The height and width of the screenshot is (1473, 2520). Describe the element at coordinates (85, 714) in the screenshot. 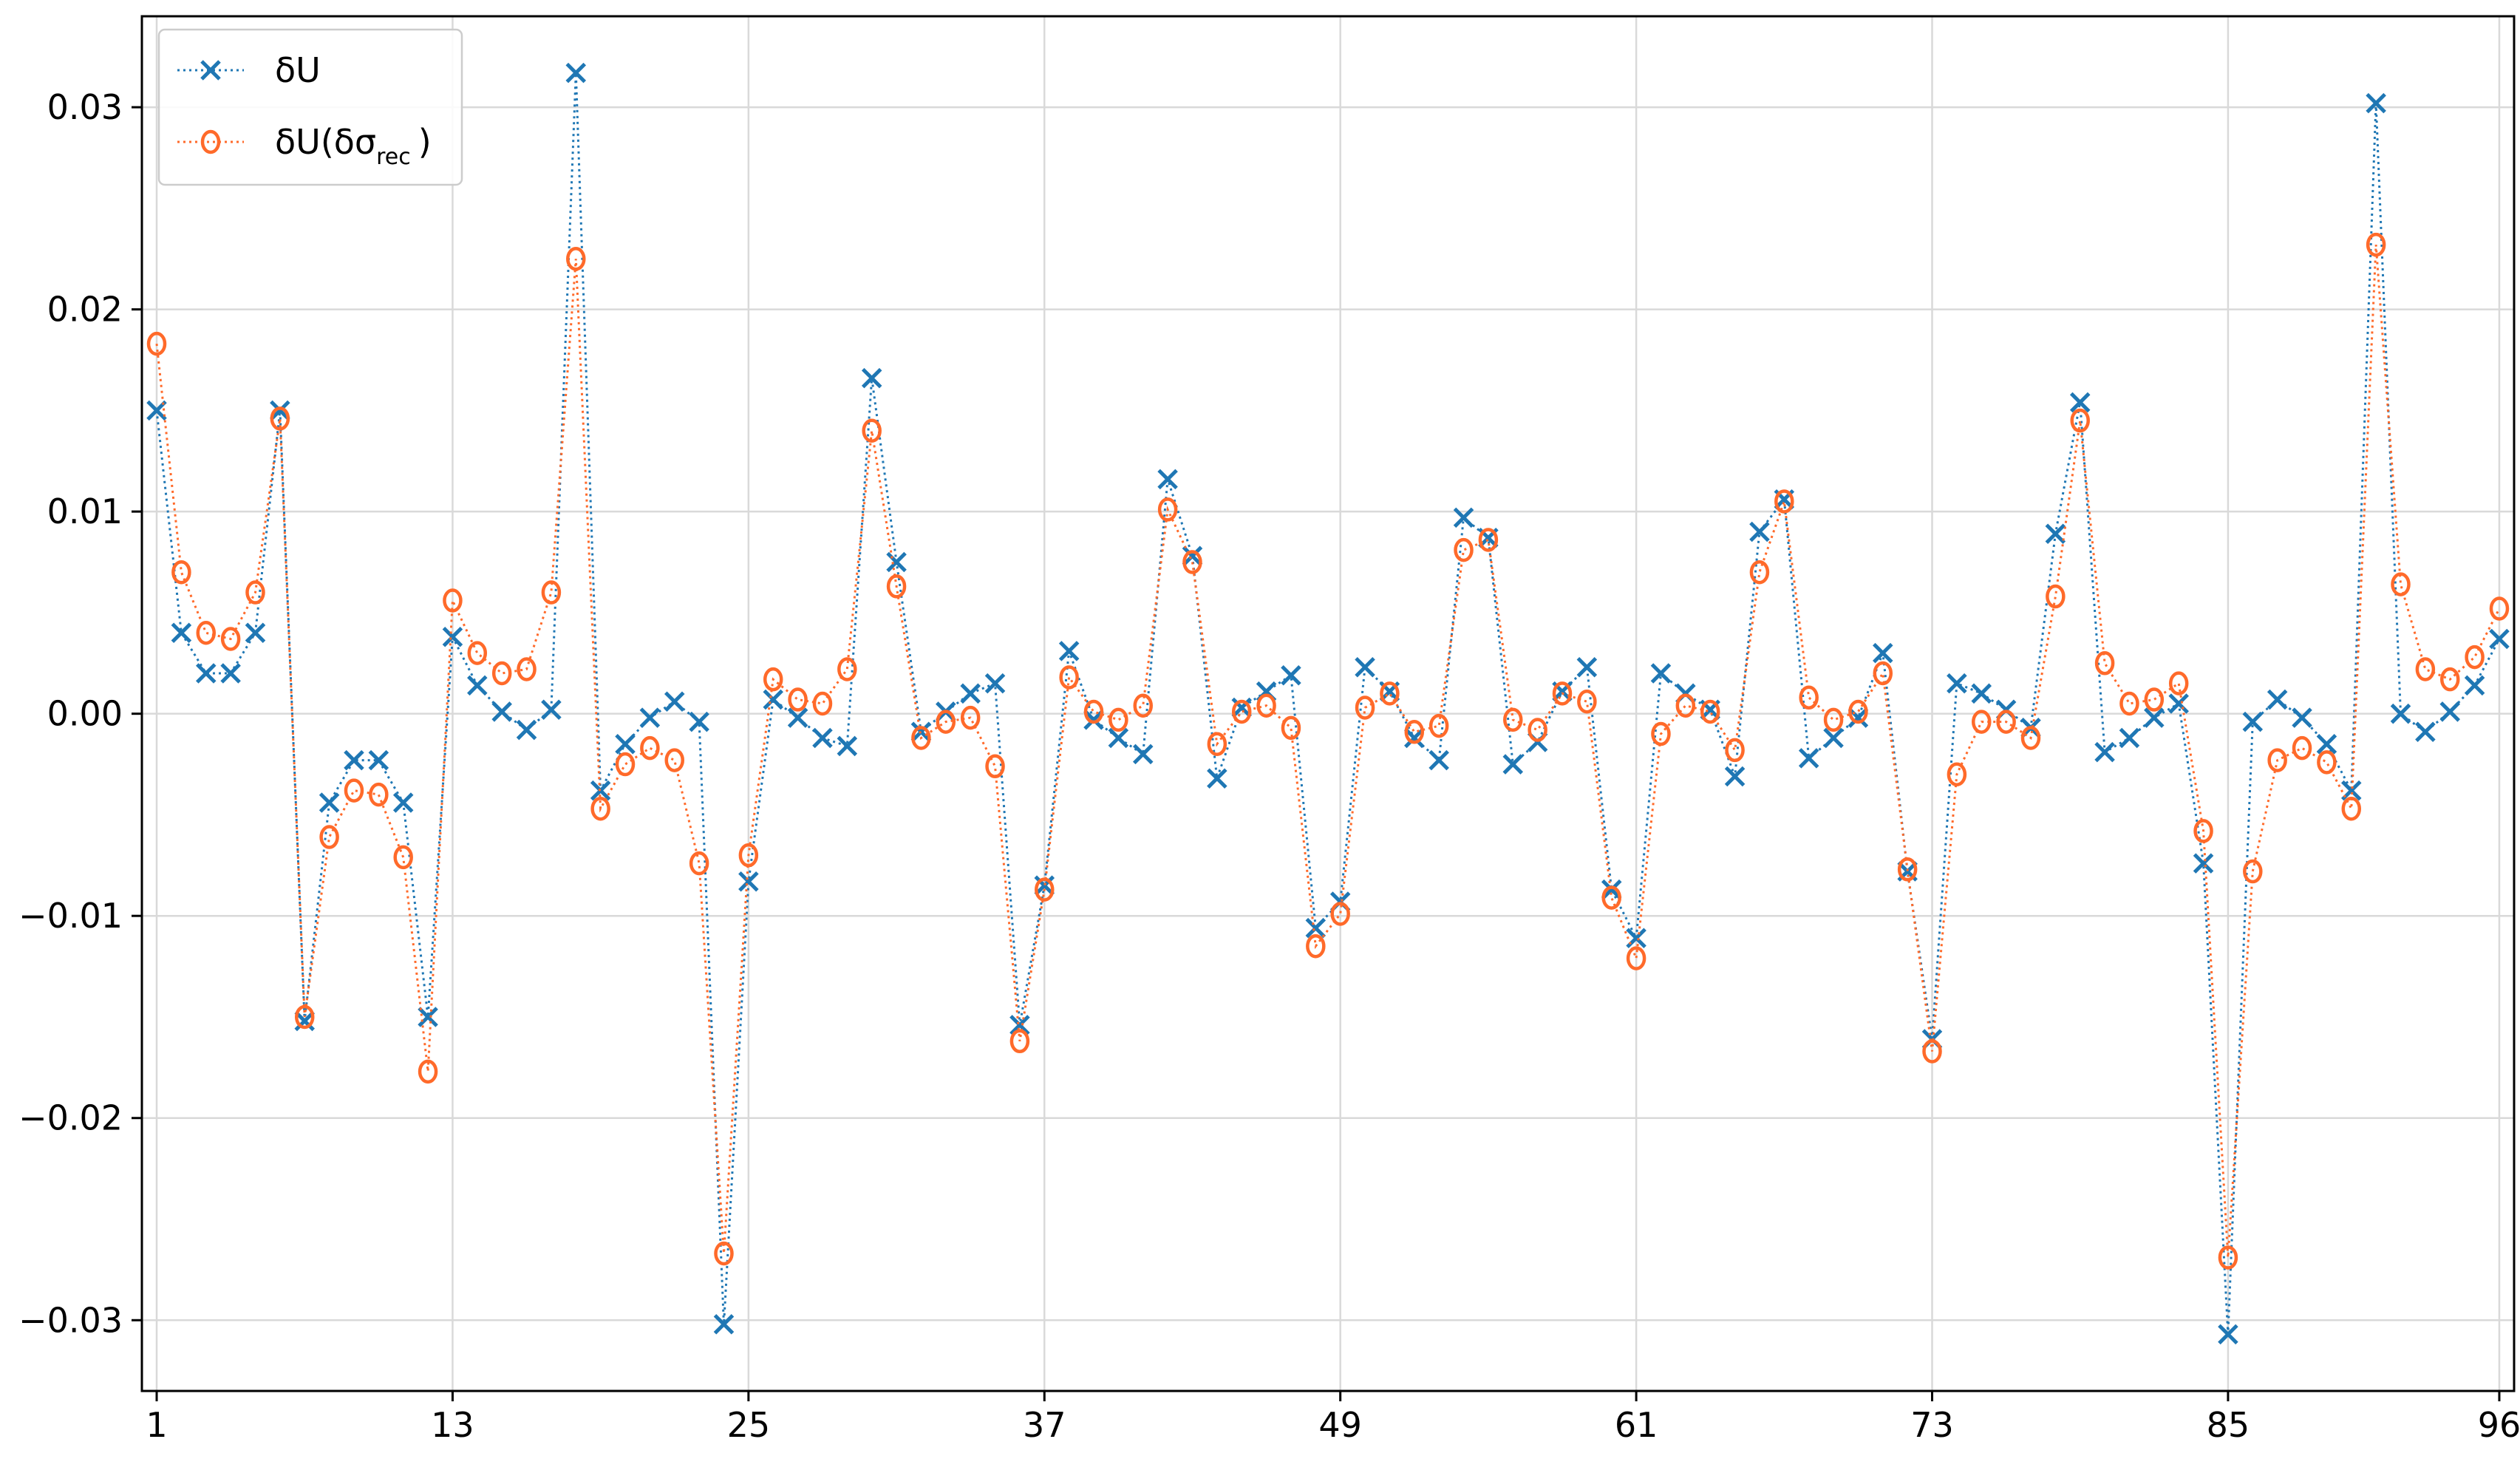

I see `y-tick-label: 0.00` at that location.